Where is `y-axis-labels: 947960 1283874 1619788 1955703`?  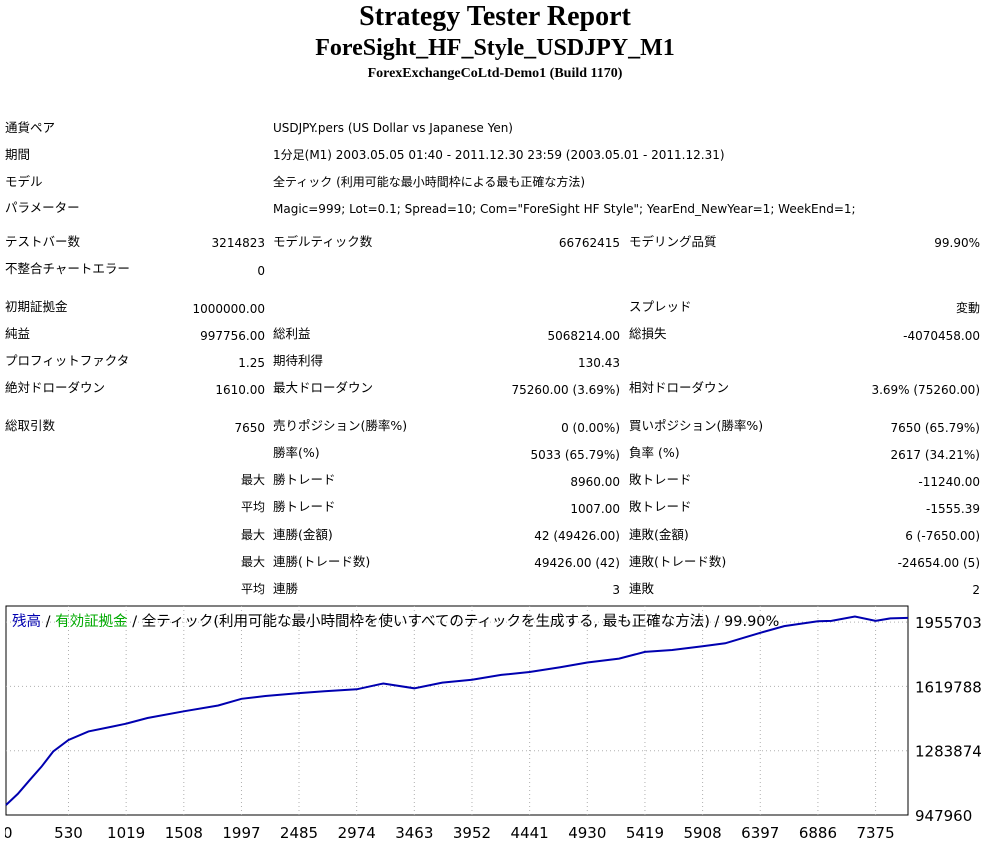 y-axis-labels: 947960 1283874 1619788 1955703 is located at coordinates (948, 719).